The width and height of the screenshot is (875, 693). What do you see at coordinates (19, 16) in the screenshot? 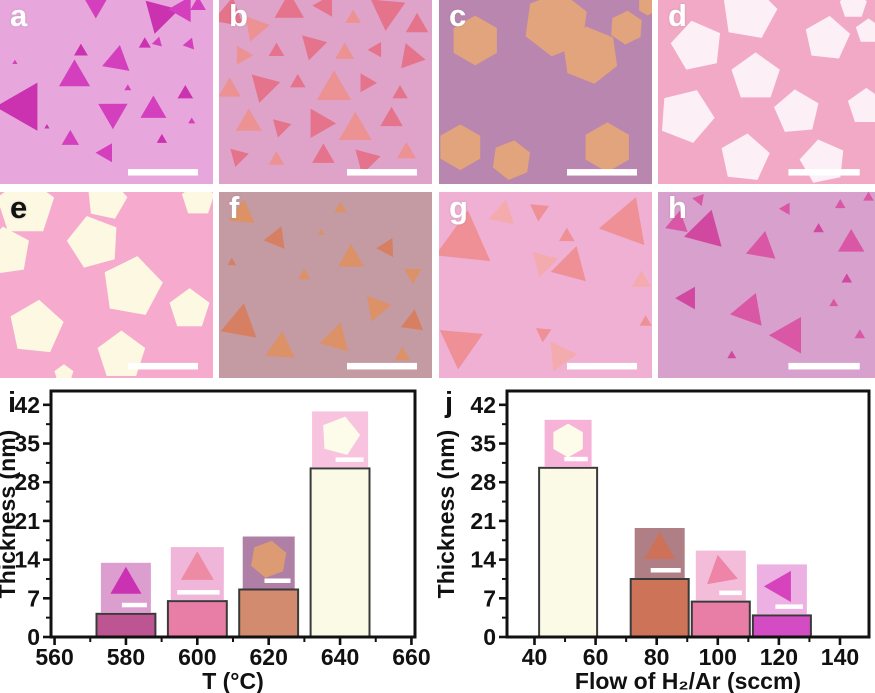
I see `panel-label-a: a` at bounding box center [19, 16].